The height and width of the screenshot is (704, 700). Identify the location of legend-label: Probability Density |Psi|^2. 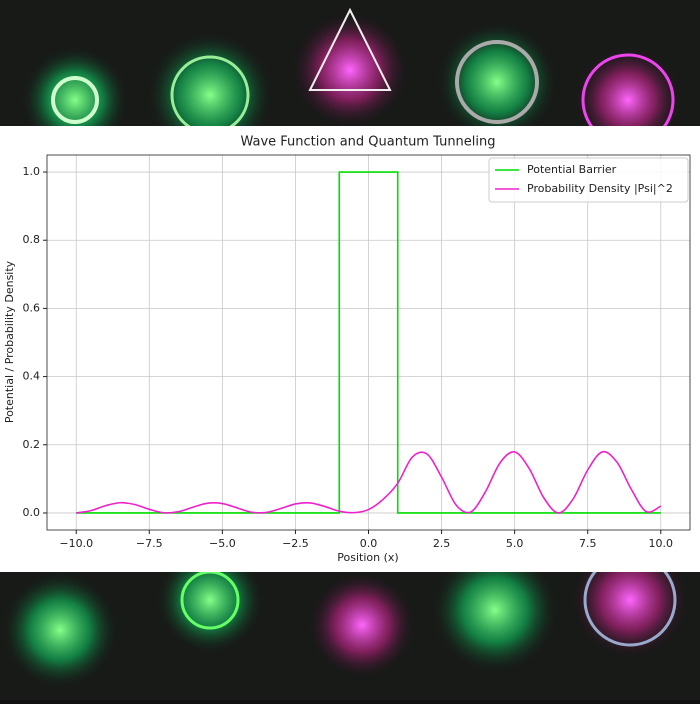
(600, 188).